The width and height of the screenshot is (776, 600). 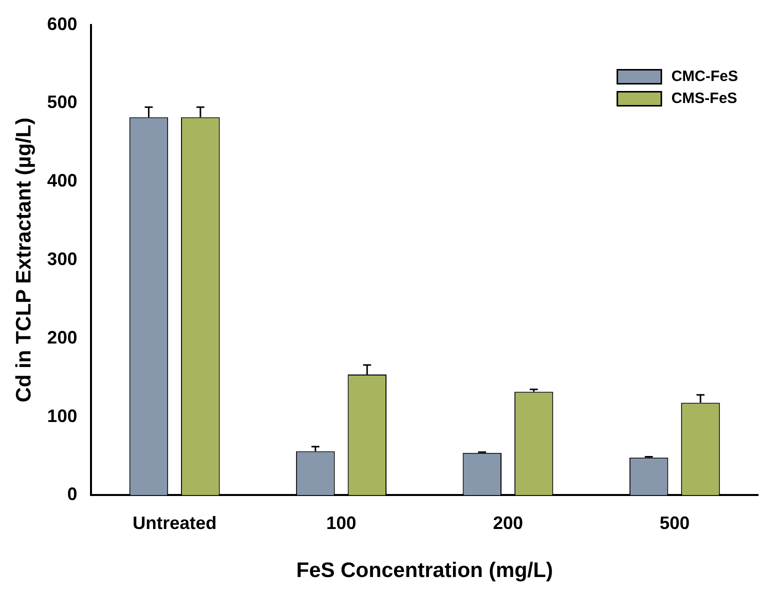 I want to click on legend-label: CMS-FeS, so click(x=704, y=98).